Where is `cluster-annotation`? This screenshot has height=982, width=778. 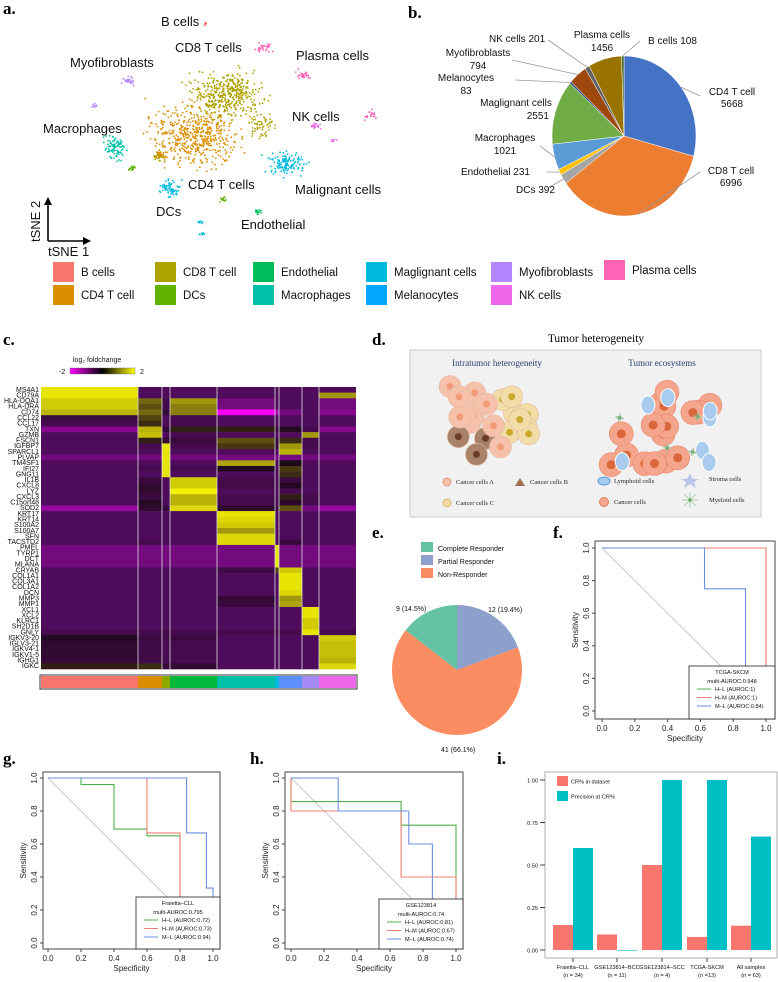 cluster-annotation is located at coordinates (277, 682).